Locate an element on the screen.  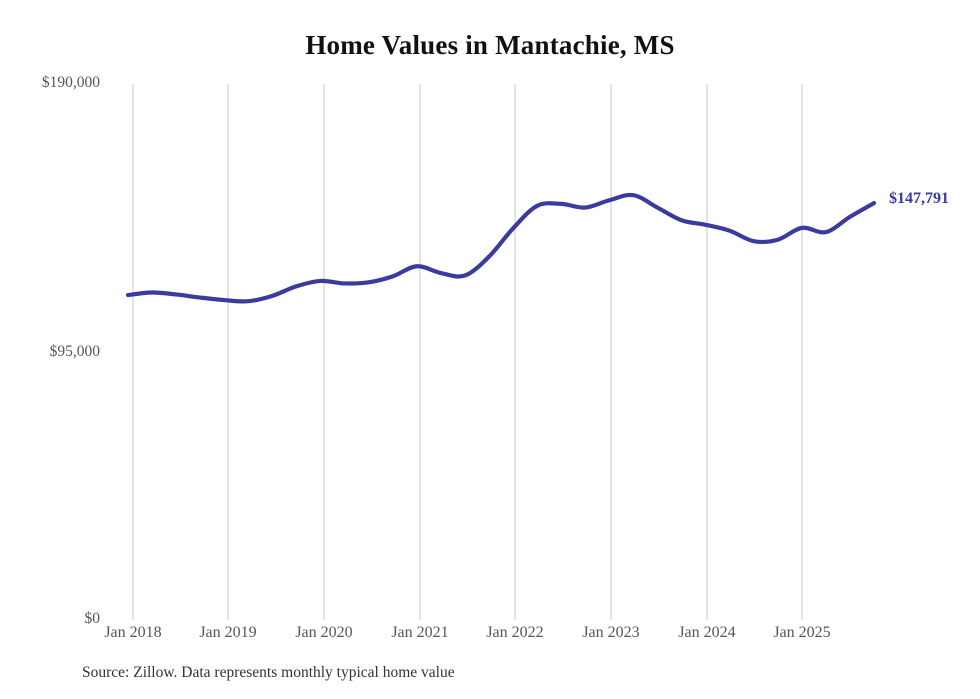
x-tick-label: Jan 2020 is located at coordinates (324, 632).